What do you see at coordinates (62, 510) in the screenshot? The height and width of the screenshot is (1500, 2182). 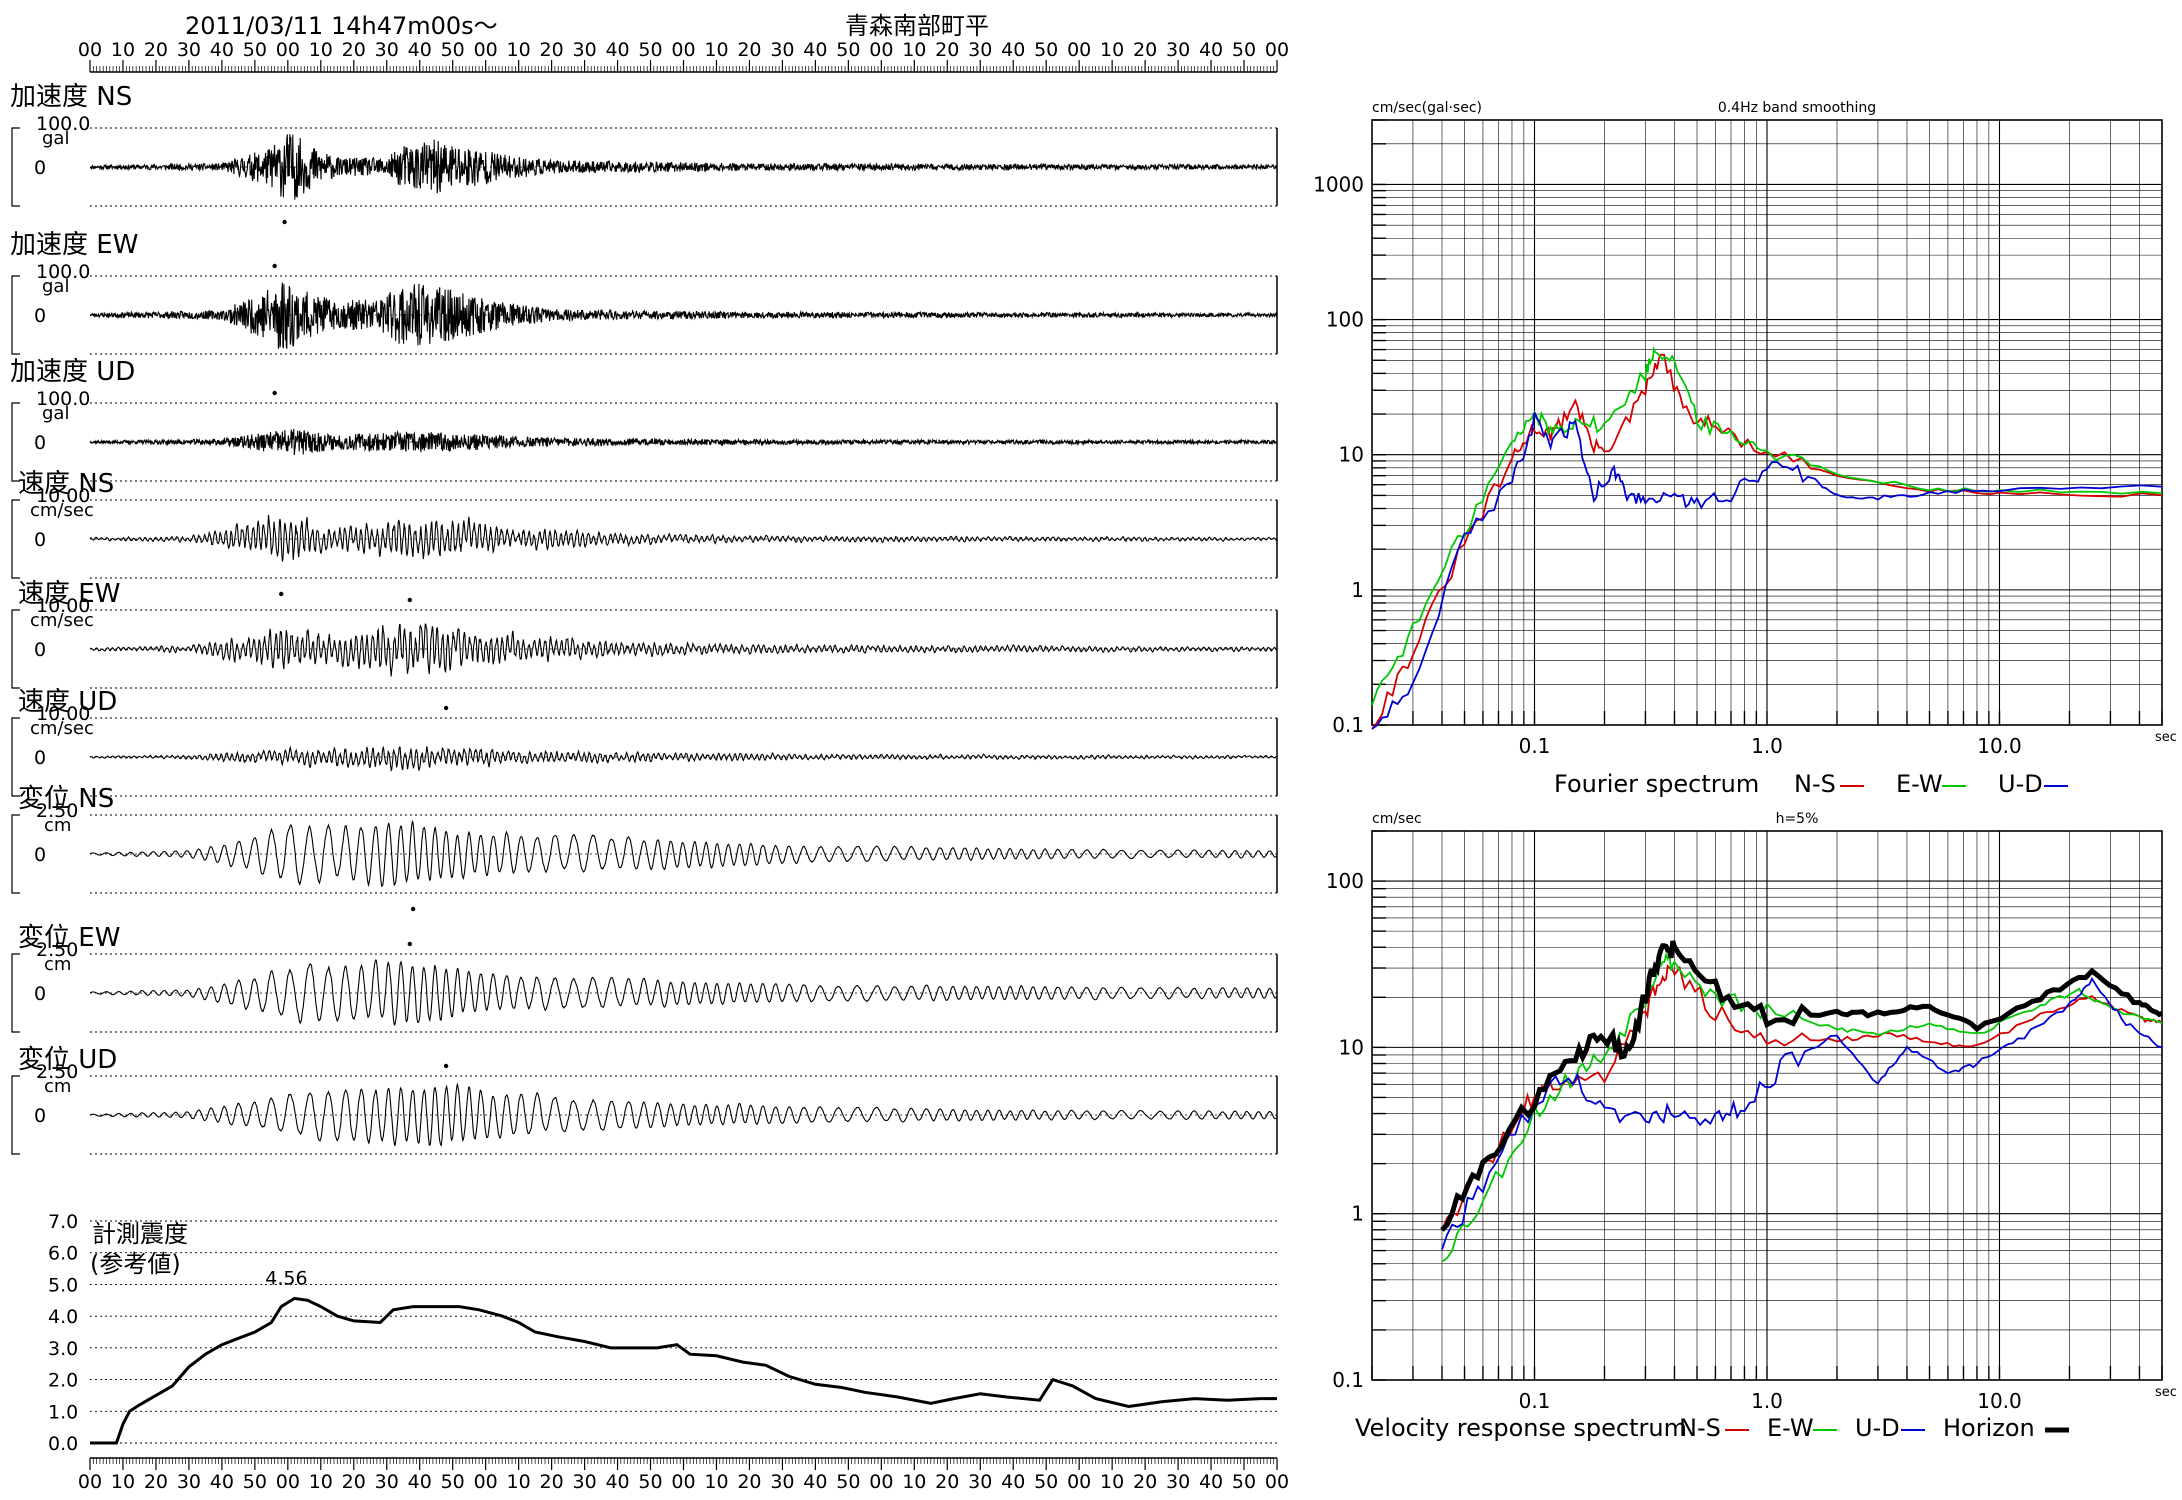 I see `unit-label: cm/sec` at bounding box center [62, 510].